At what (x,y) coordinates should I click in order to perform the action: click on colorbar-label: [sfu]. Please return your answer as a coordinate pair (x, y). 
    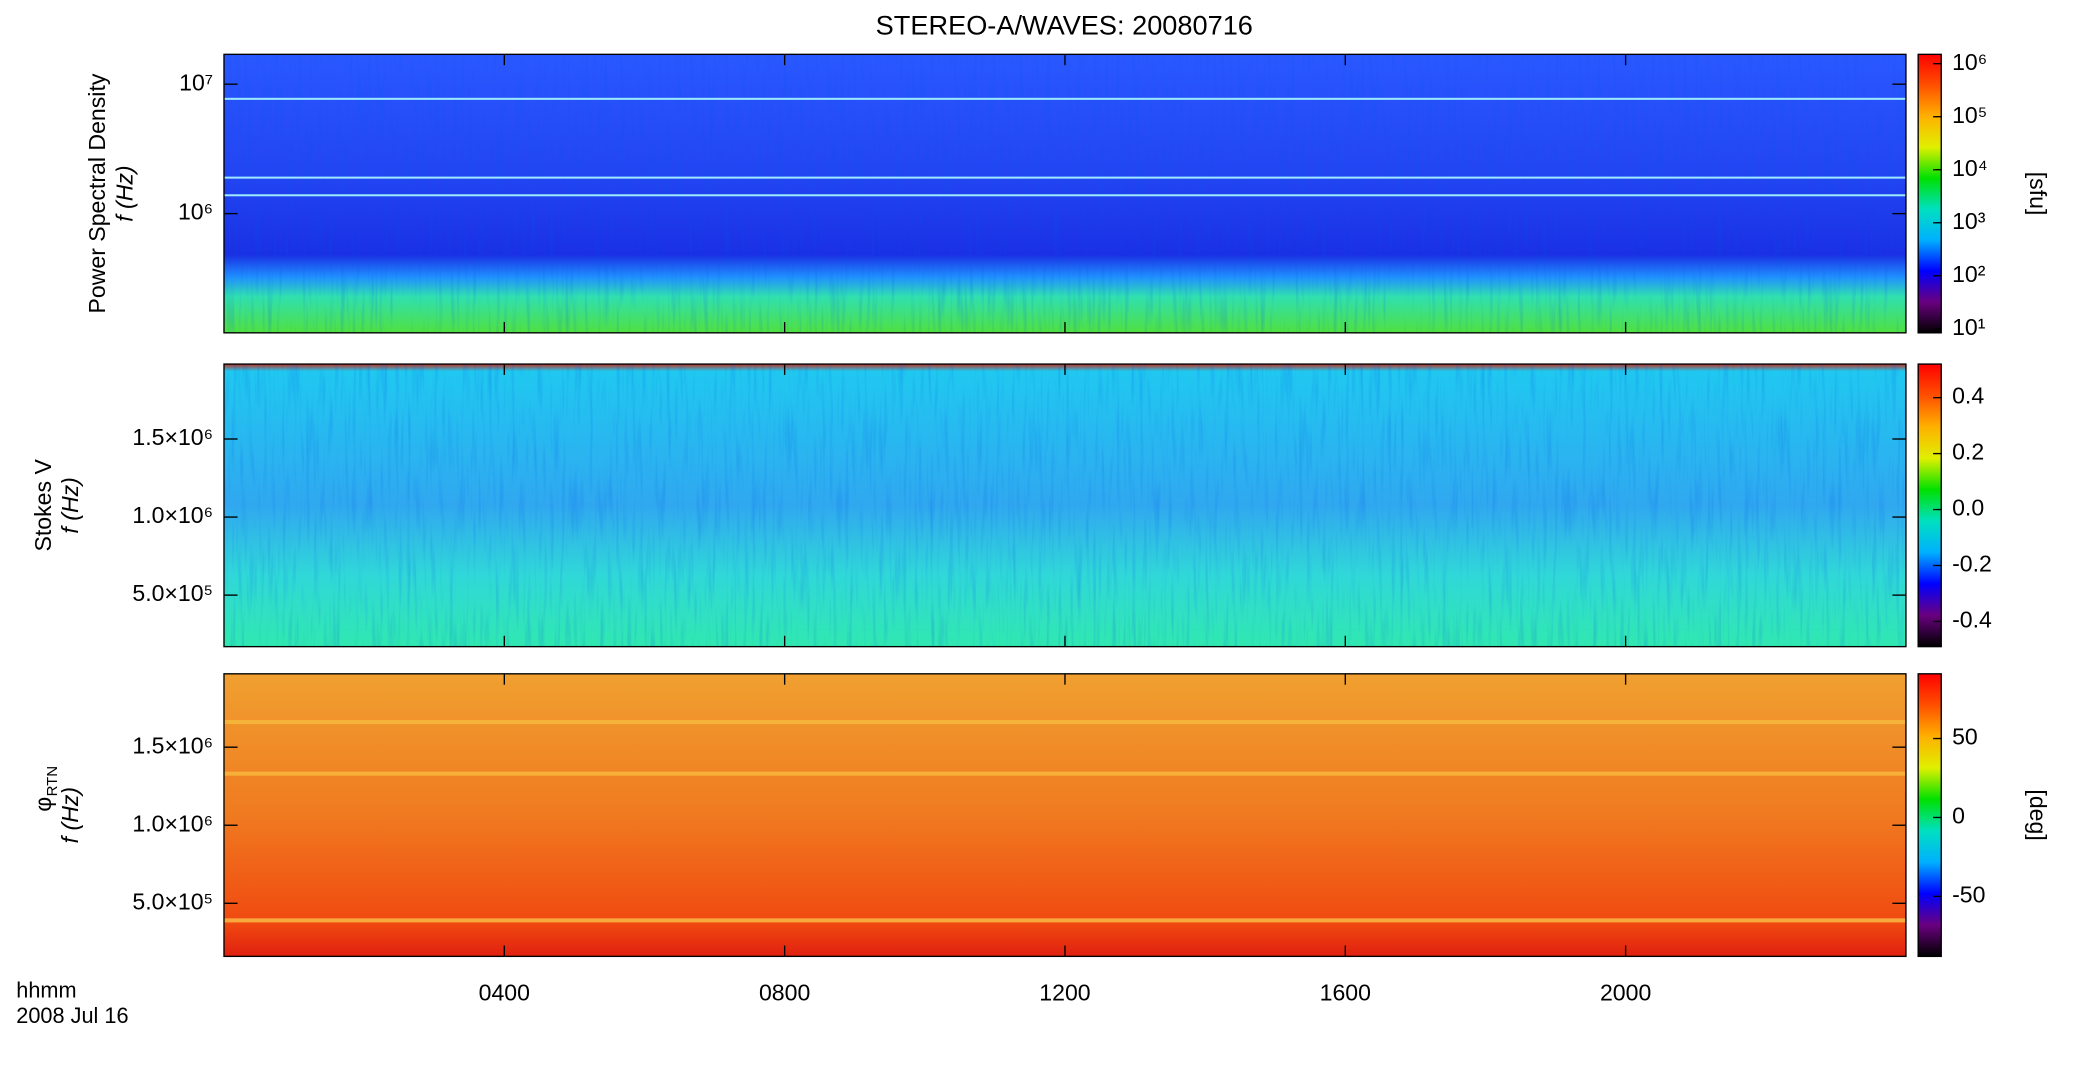
    Looking at the image, I should click on (2038, 194).